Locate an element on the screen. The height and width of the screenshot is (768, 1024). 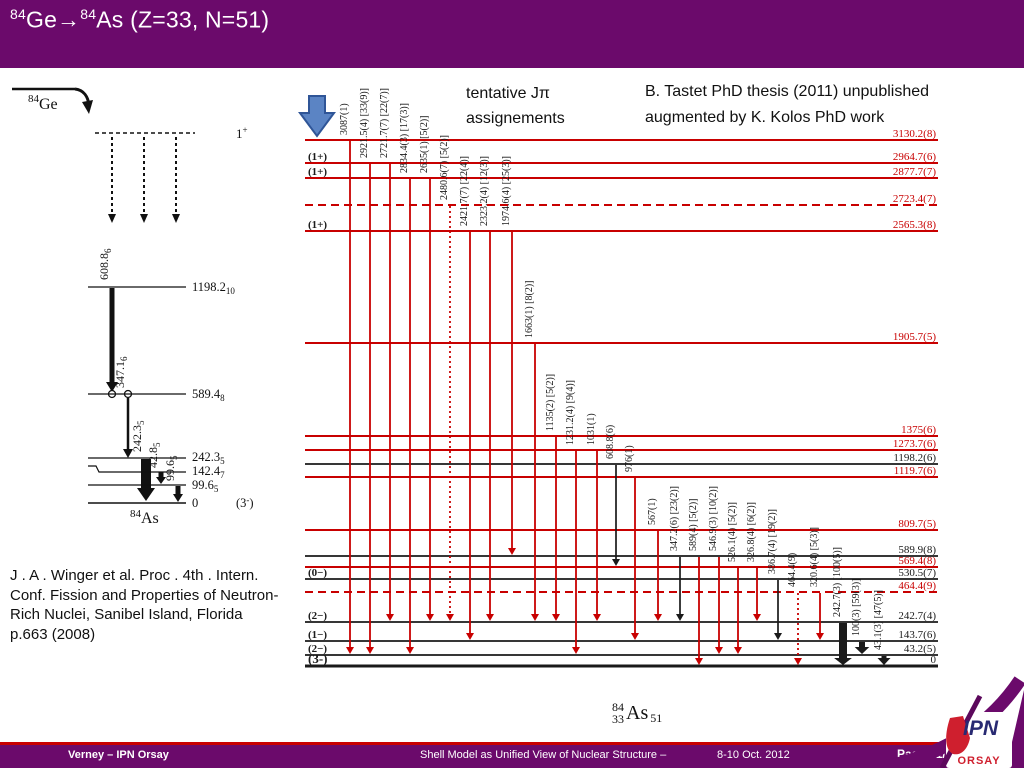
ground-level-label: 0 is located at coordinates (195, 503).